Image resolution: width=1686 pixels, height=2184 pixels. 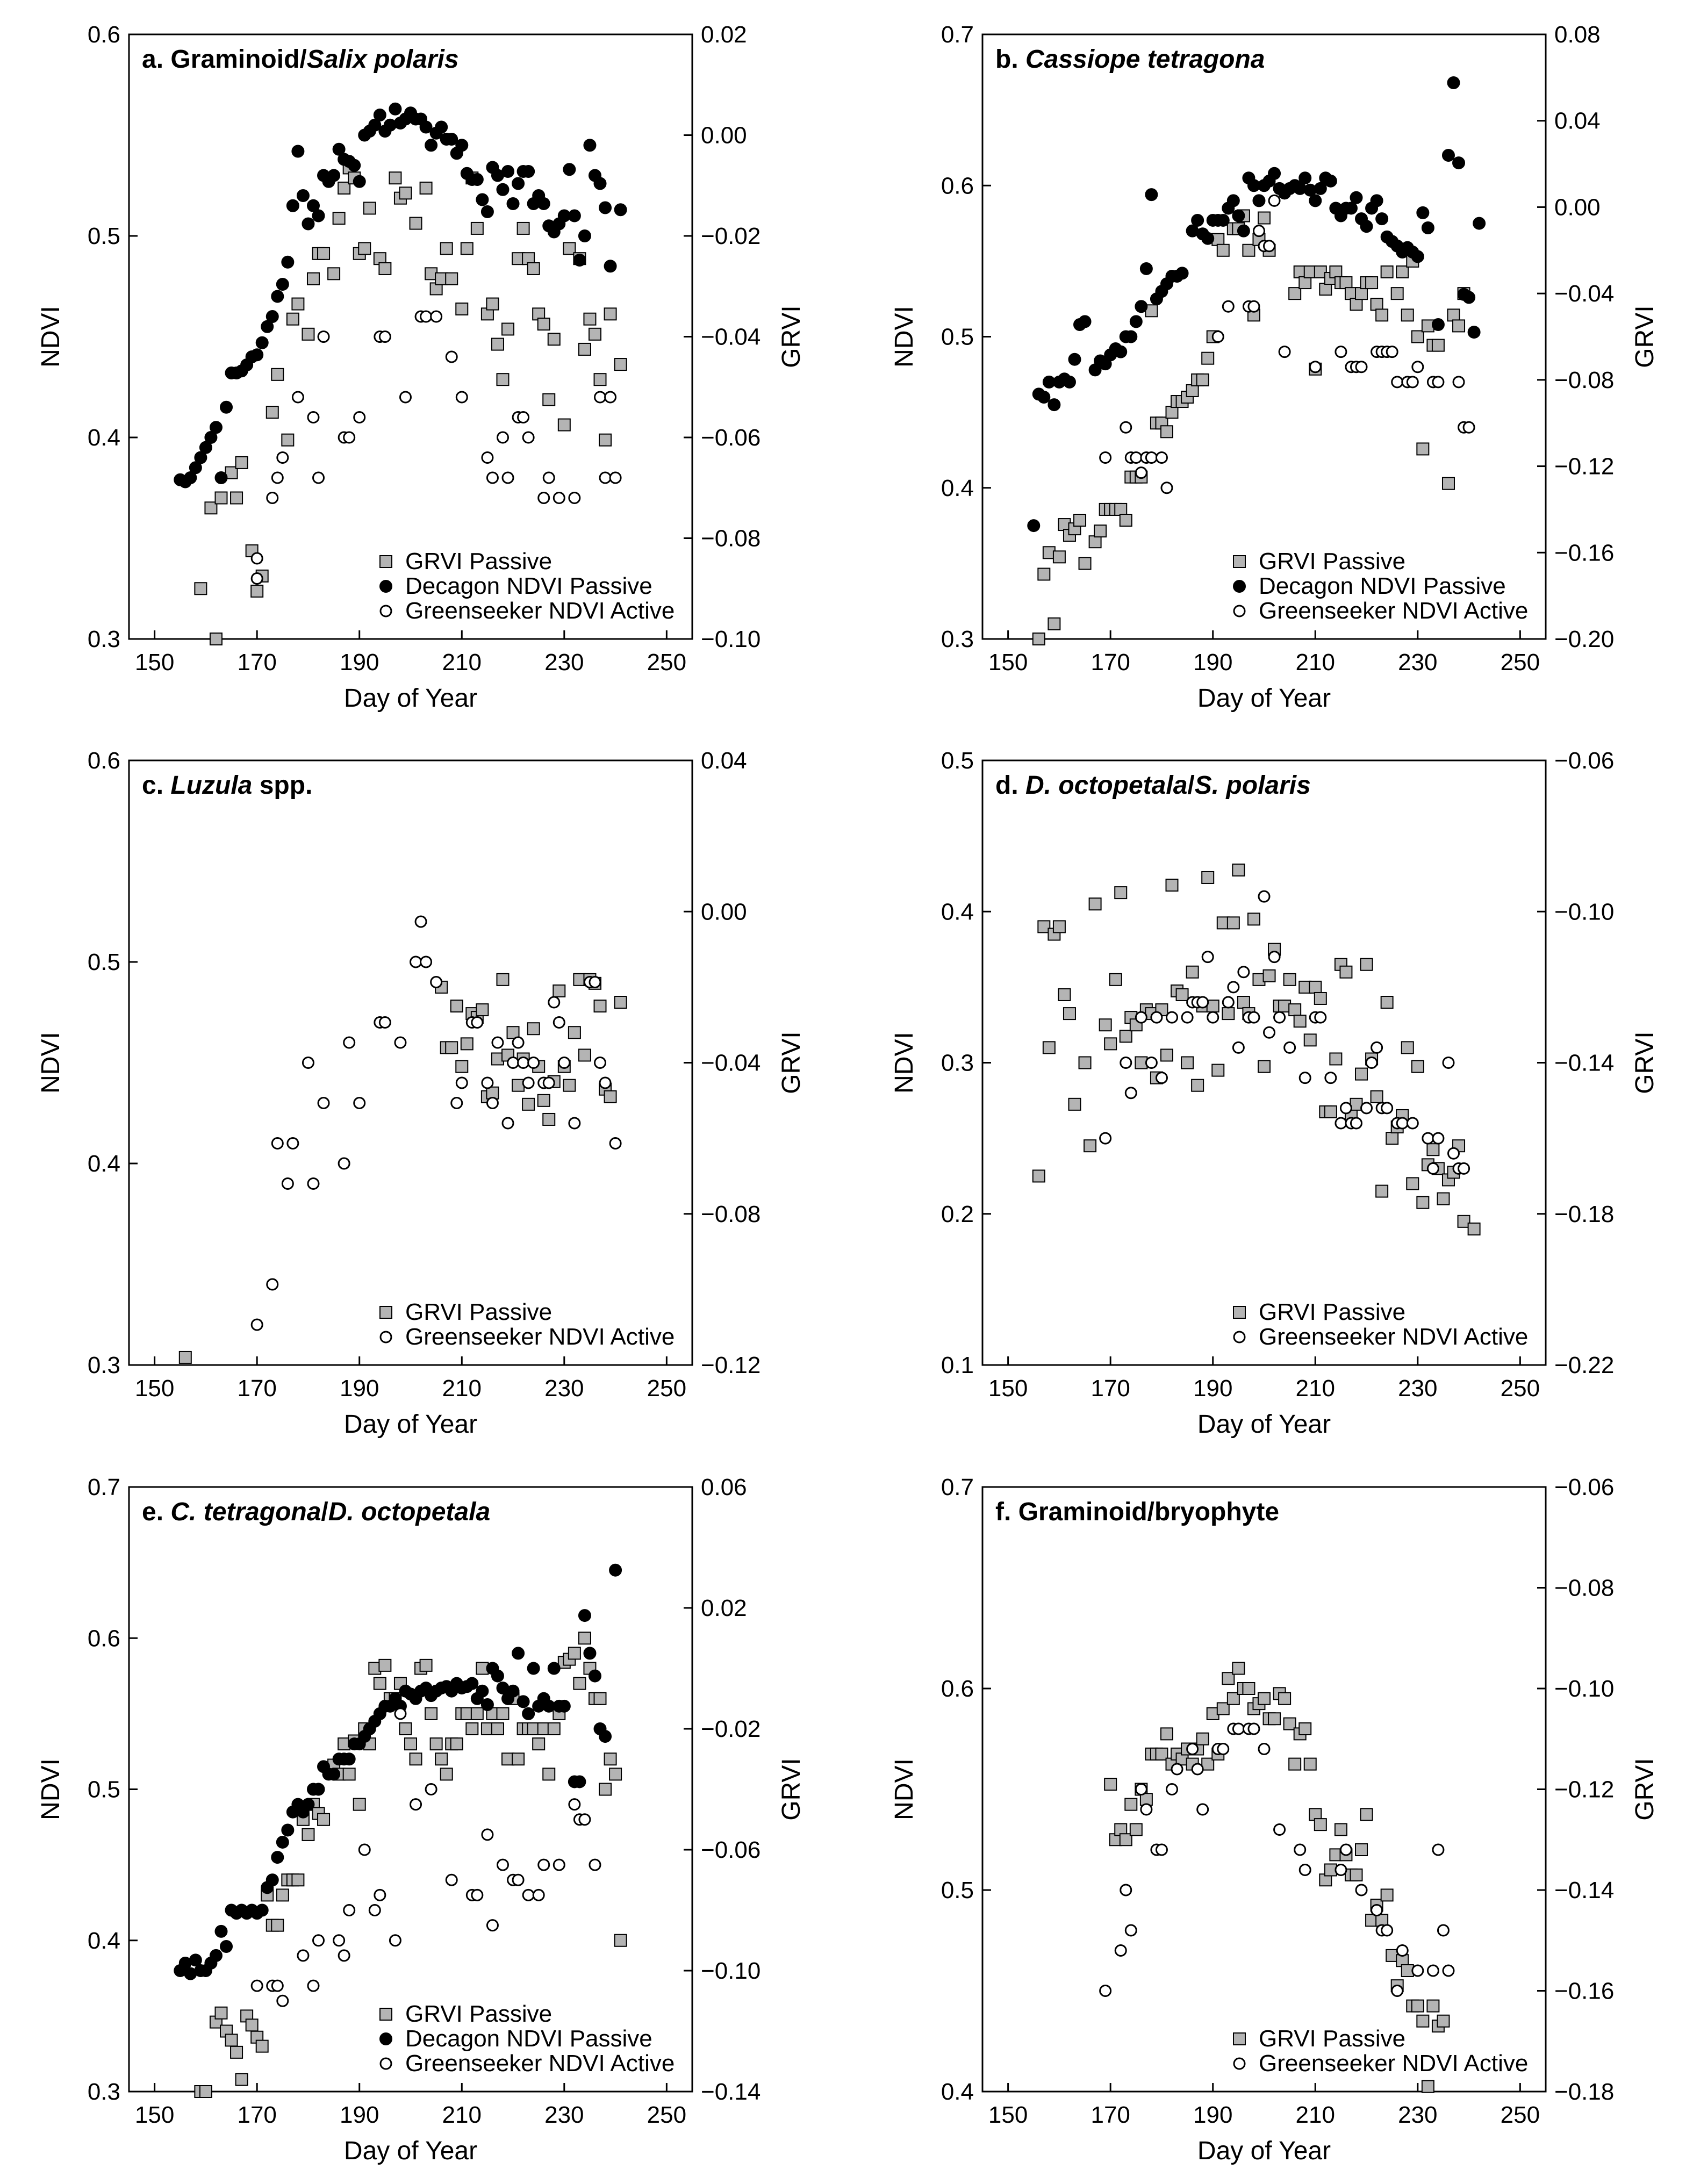 What do you see at coordinates (1006, 1512) in the screenshot?
I see `panel-title-prefix: f.` at bounding box center [1006, 1512].